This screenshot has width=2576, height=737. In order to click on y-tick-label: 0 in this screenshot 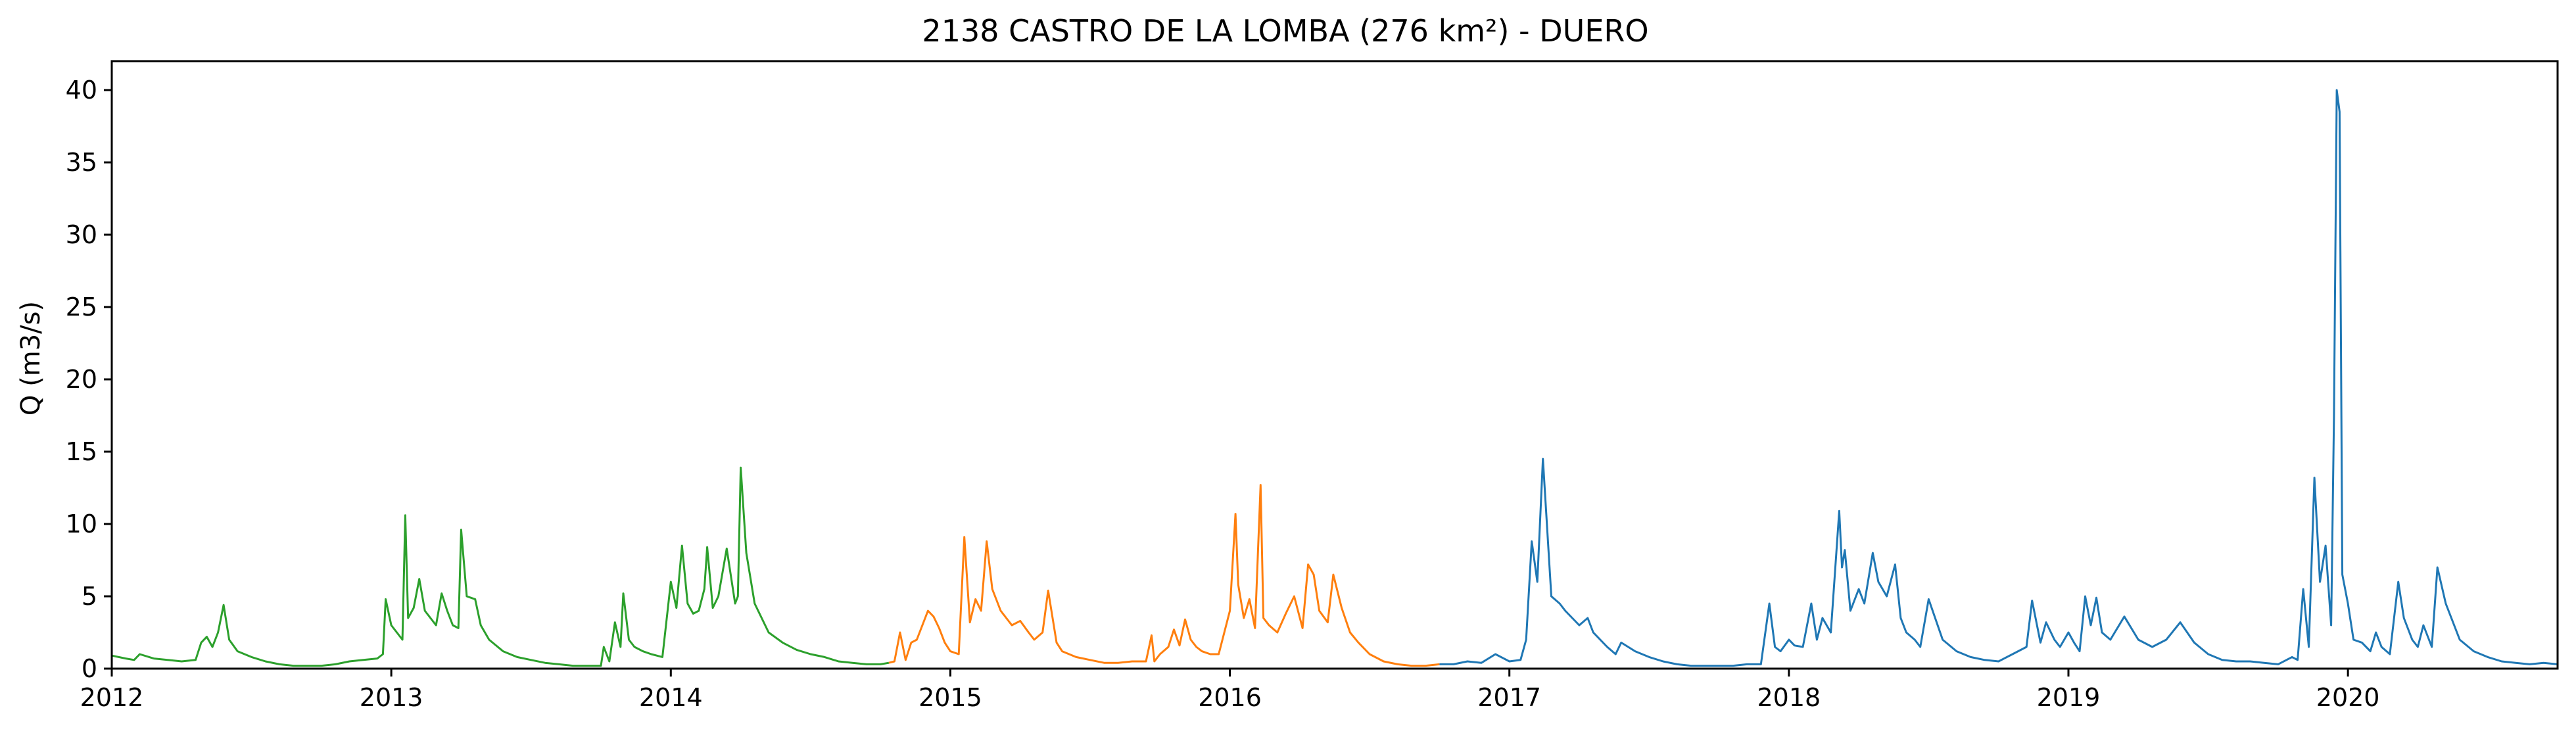, I will do `click(90, 668)`.